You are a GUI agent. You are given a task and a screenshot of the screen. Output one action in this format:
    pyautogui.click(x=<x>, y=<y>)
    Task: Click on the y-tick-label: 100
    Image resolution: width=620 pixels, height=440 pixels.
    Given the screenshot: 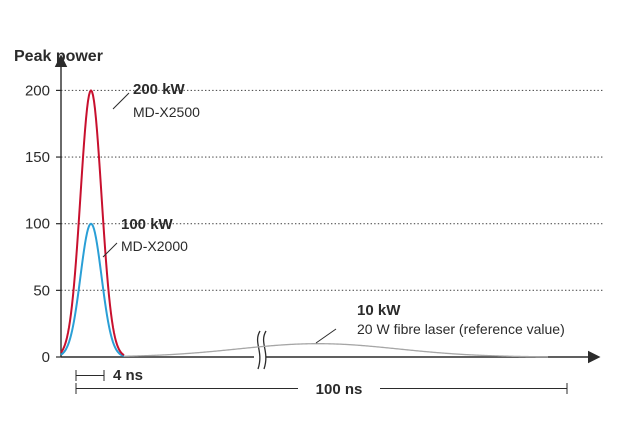 What is the action you would take?
    pyautogui.click(x=37, y=224)
    